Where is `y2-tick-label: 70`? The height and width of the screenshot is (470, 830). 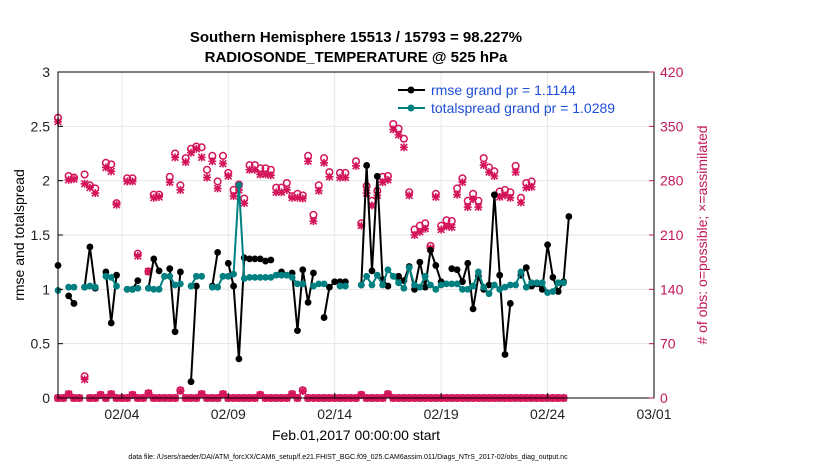 y2-tick-label: 70 is located at coordinates (668, 344).